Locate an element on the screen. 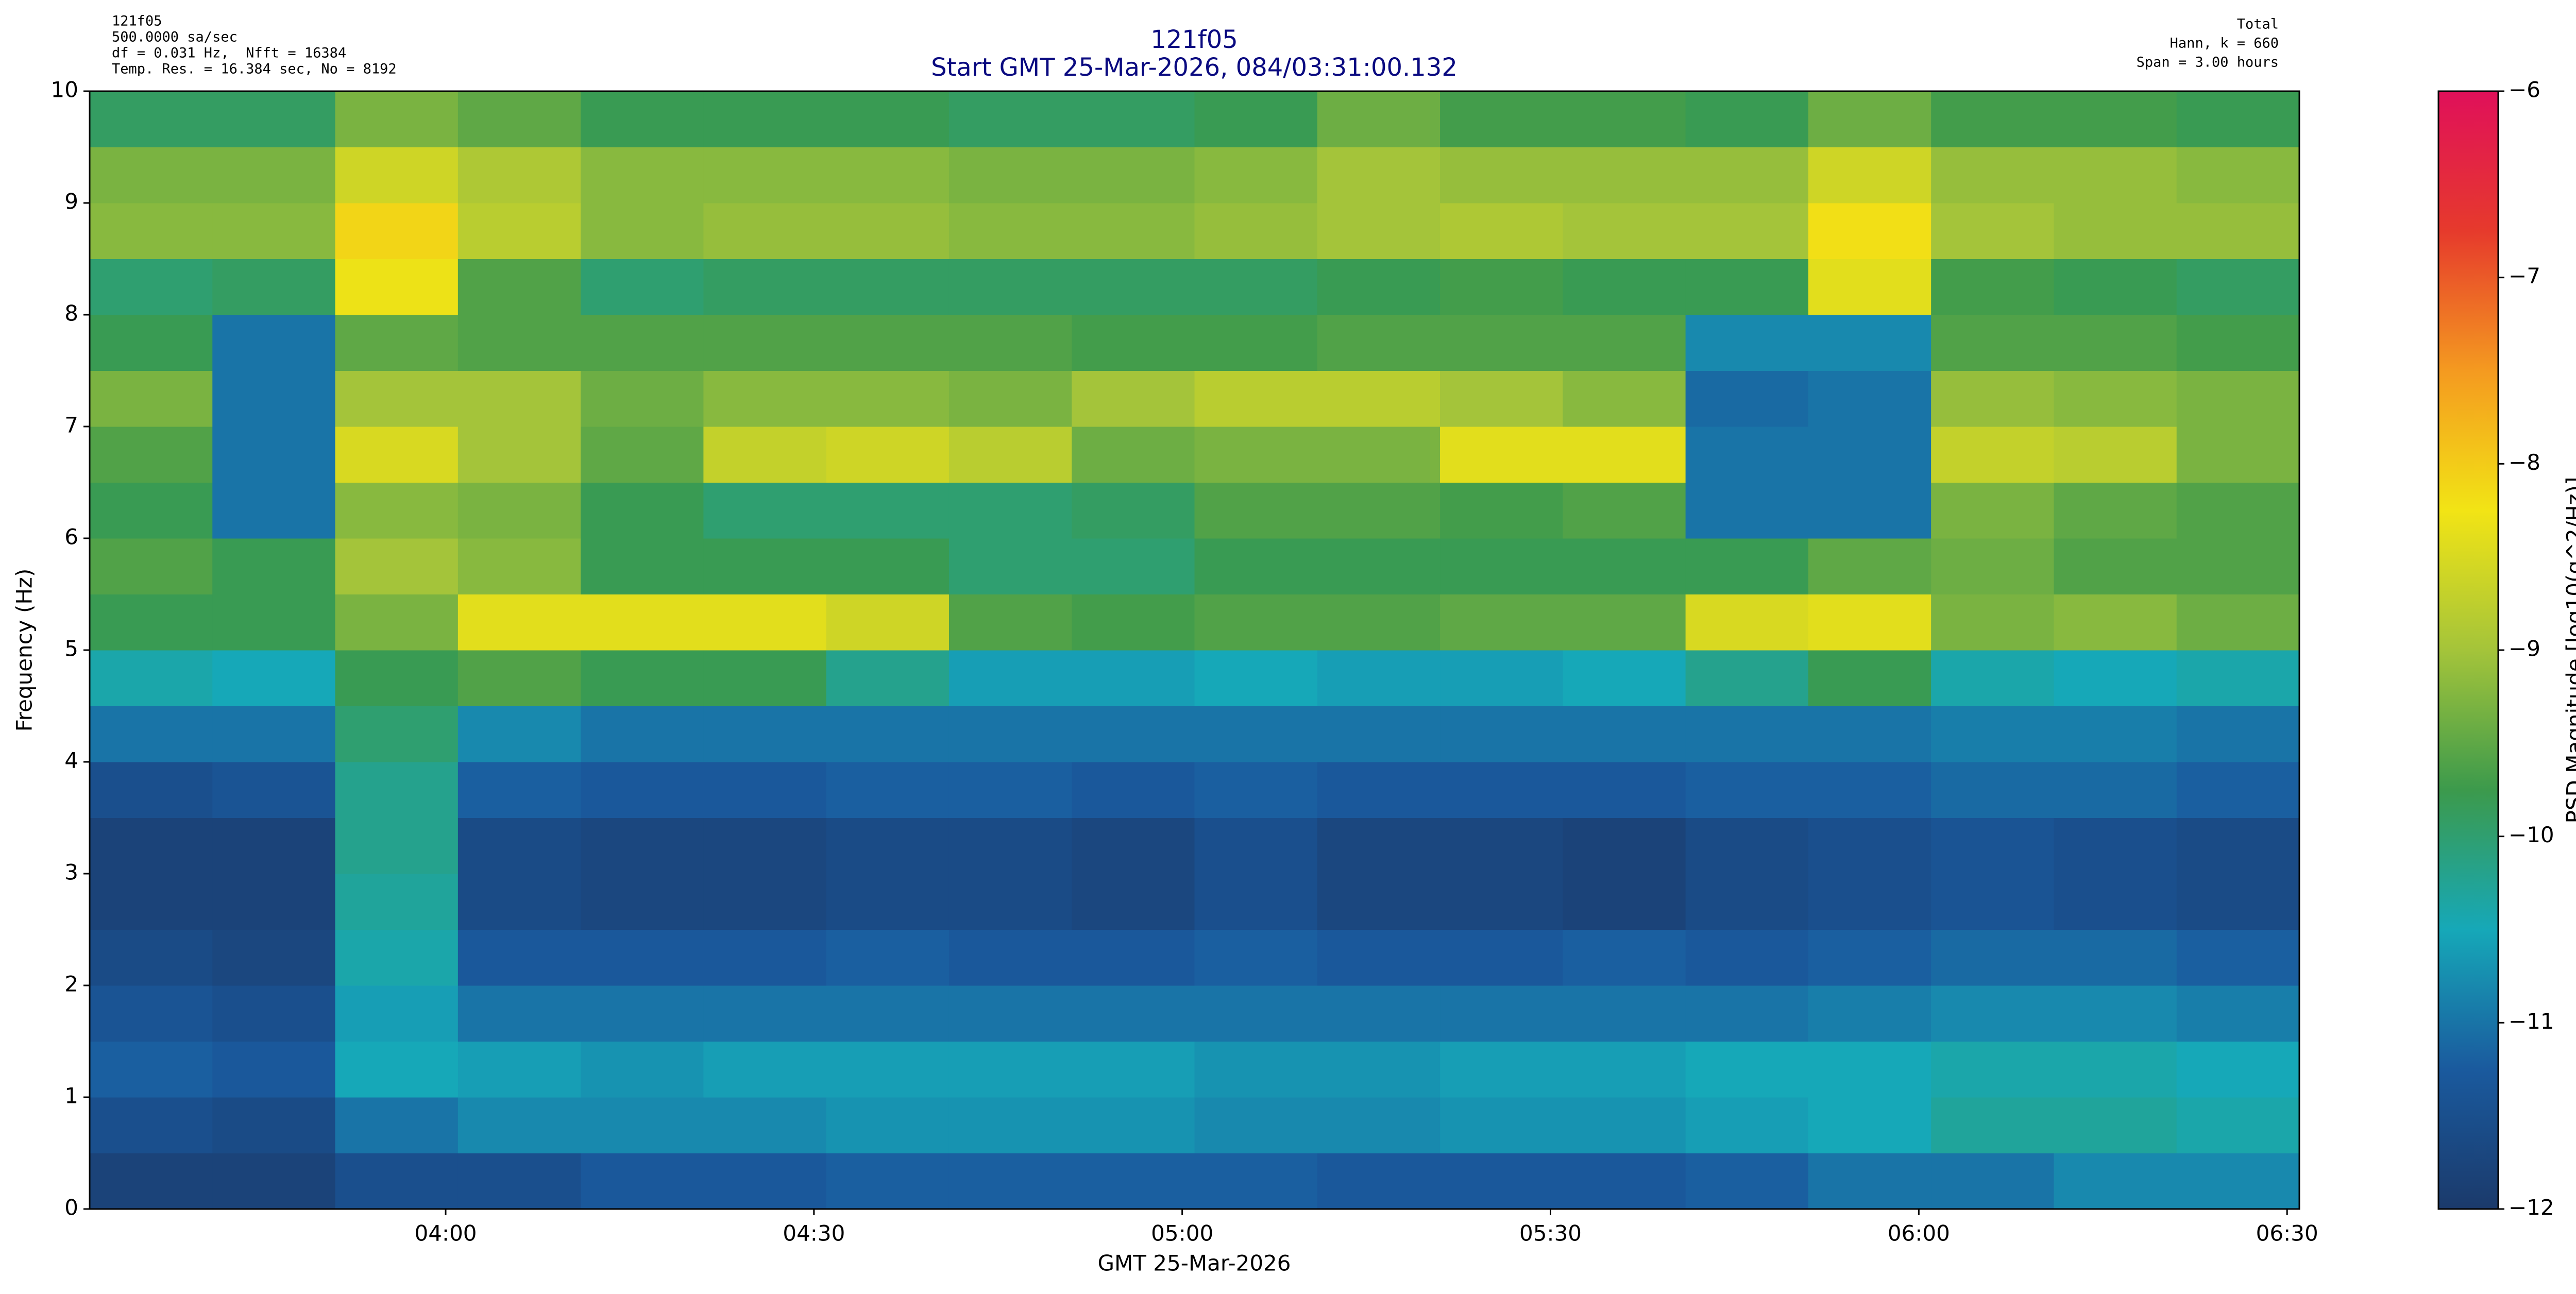 This screenshot has height=1294, width=2576. x-tick-label: 05:00 is located at coordinates (1182, 1233).